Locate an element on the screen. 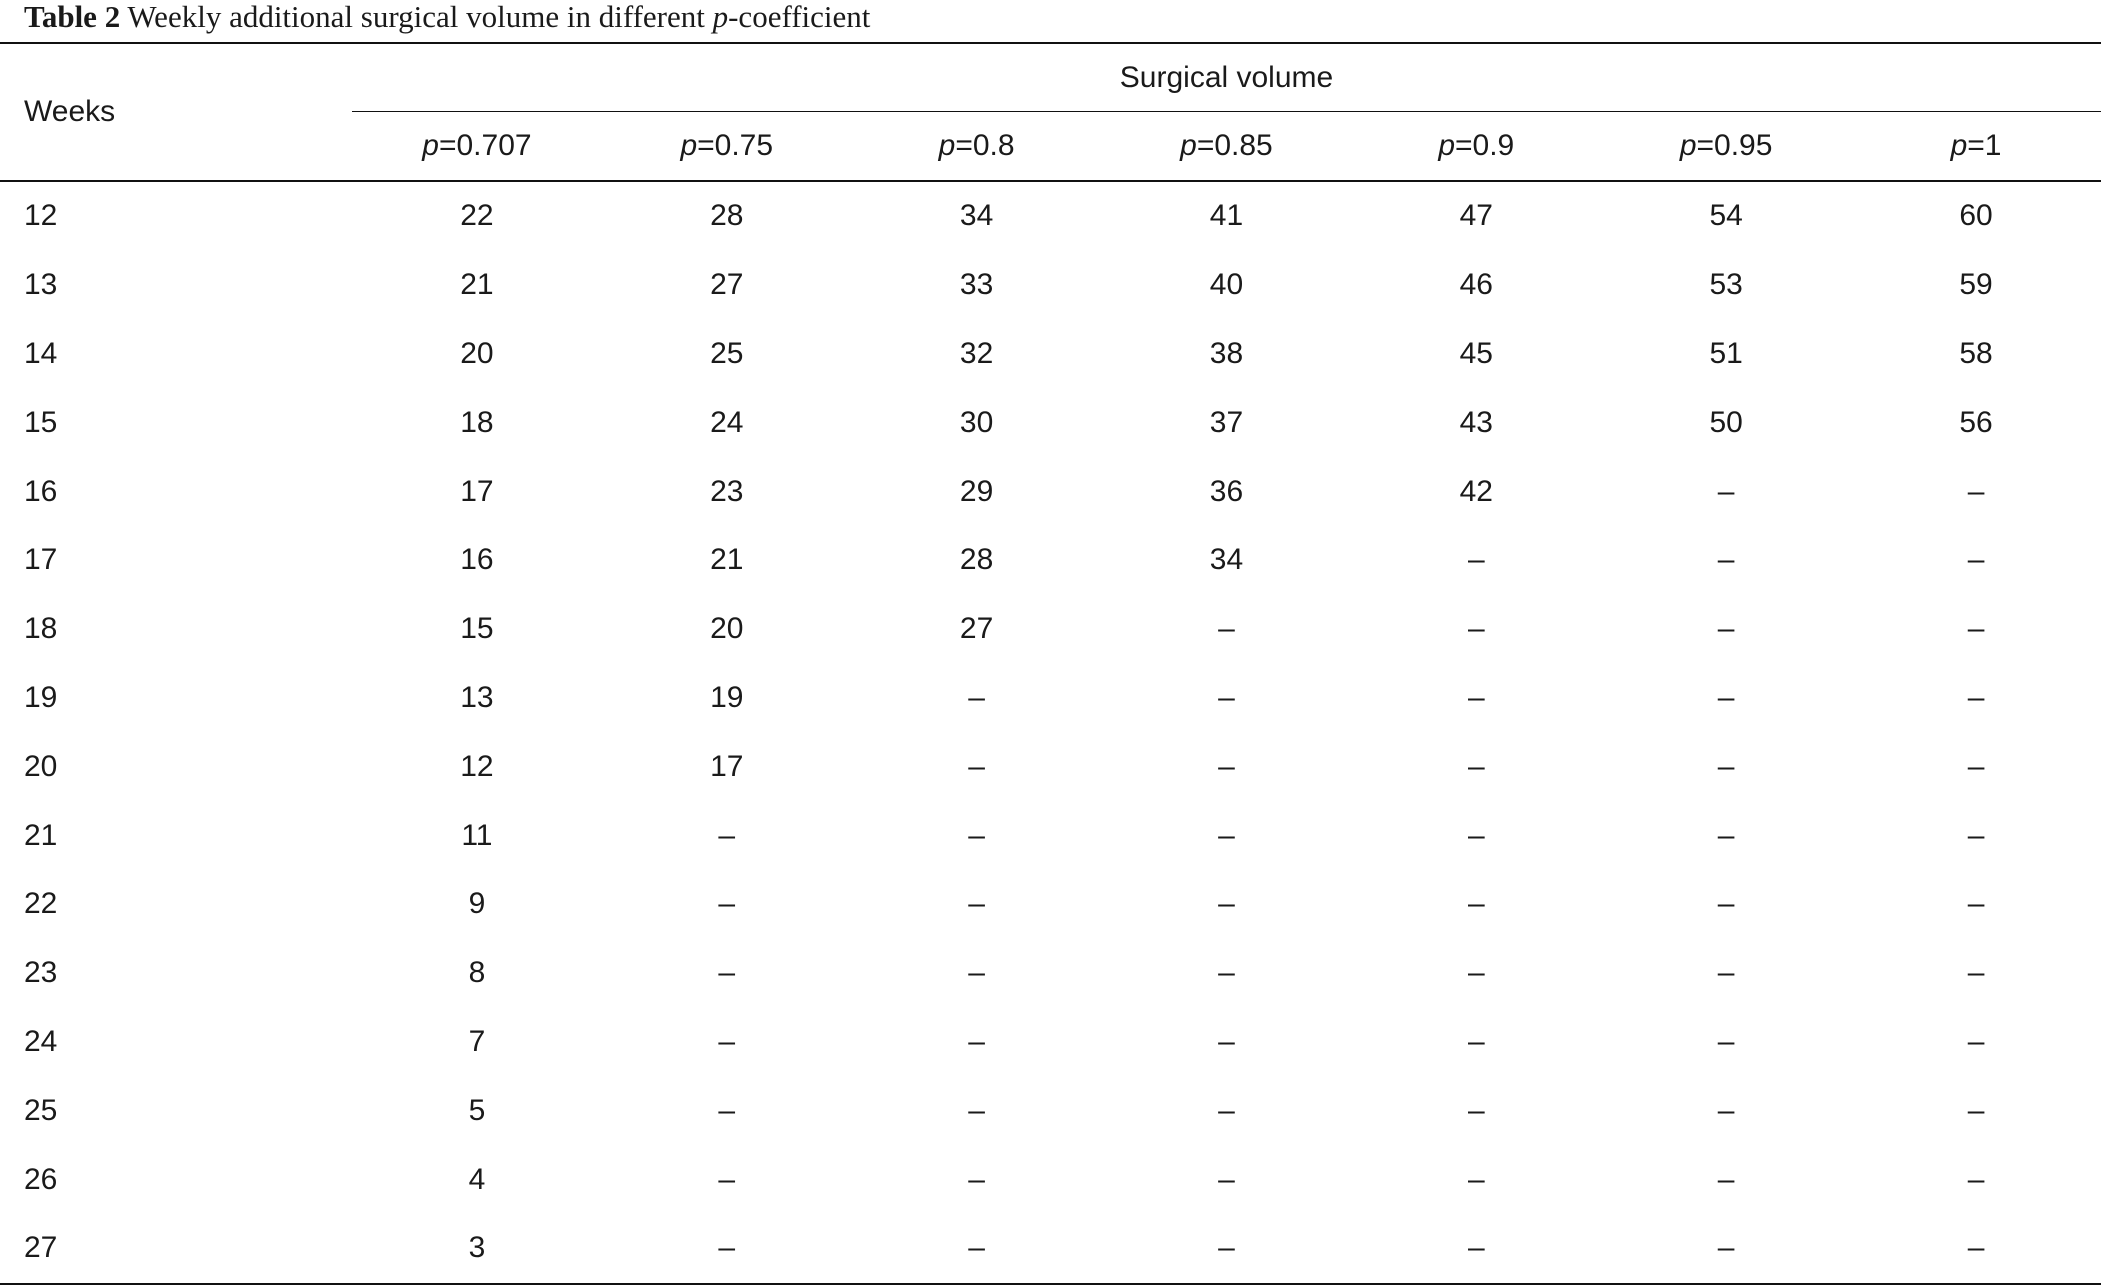 Image resolution: width=2101 pixels, height=1285 pixels. p-value: =0.85 is located at coordinates (1234, 145).